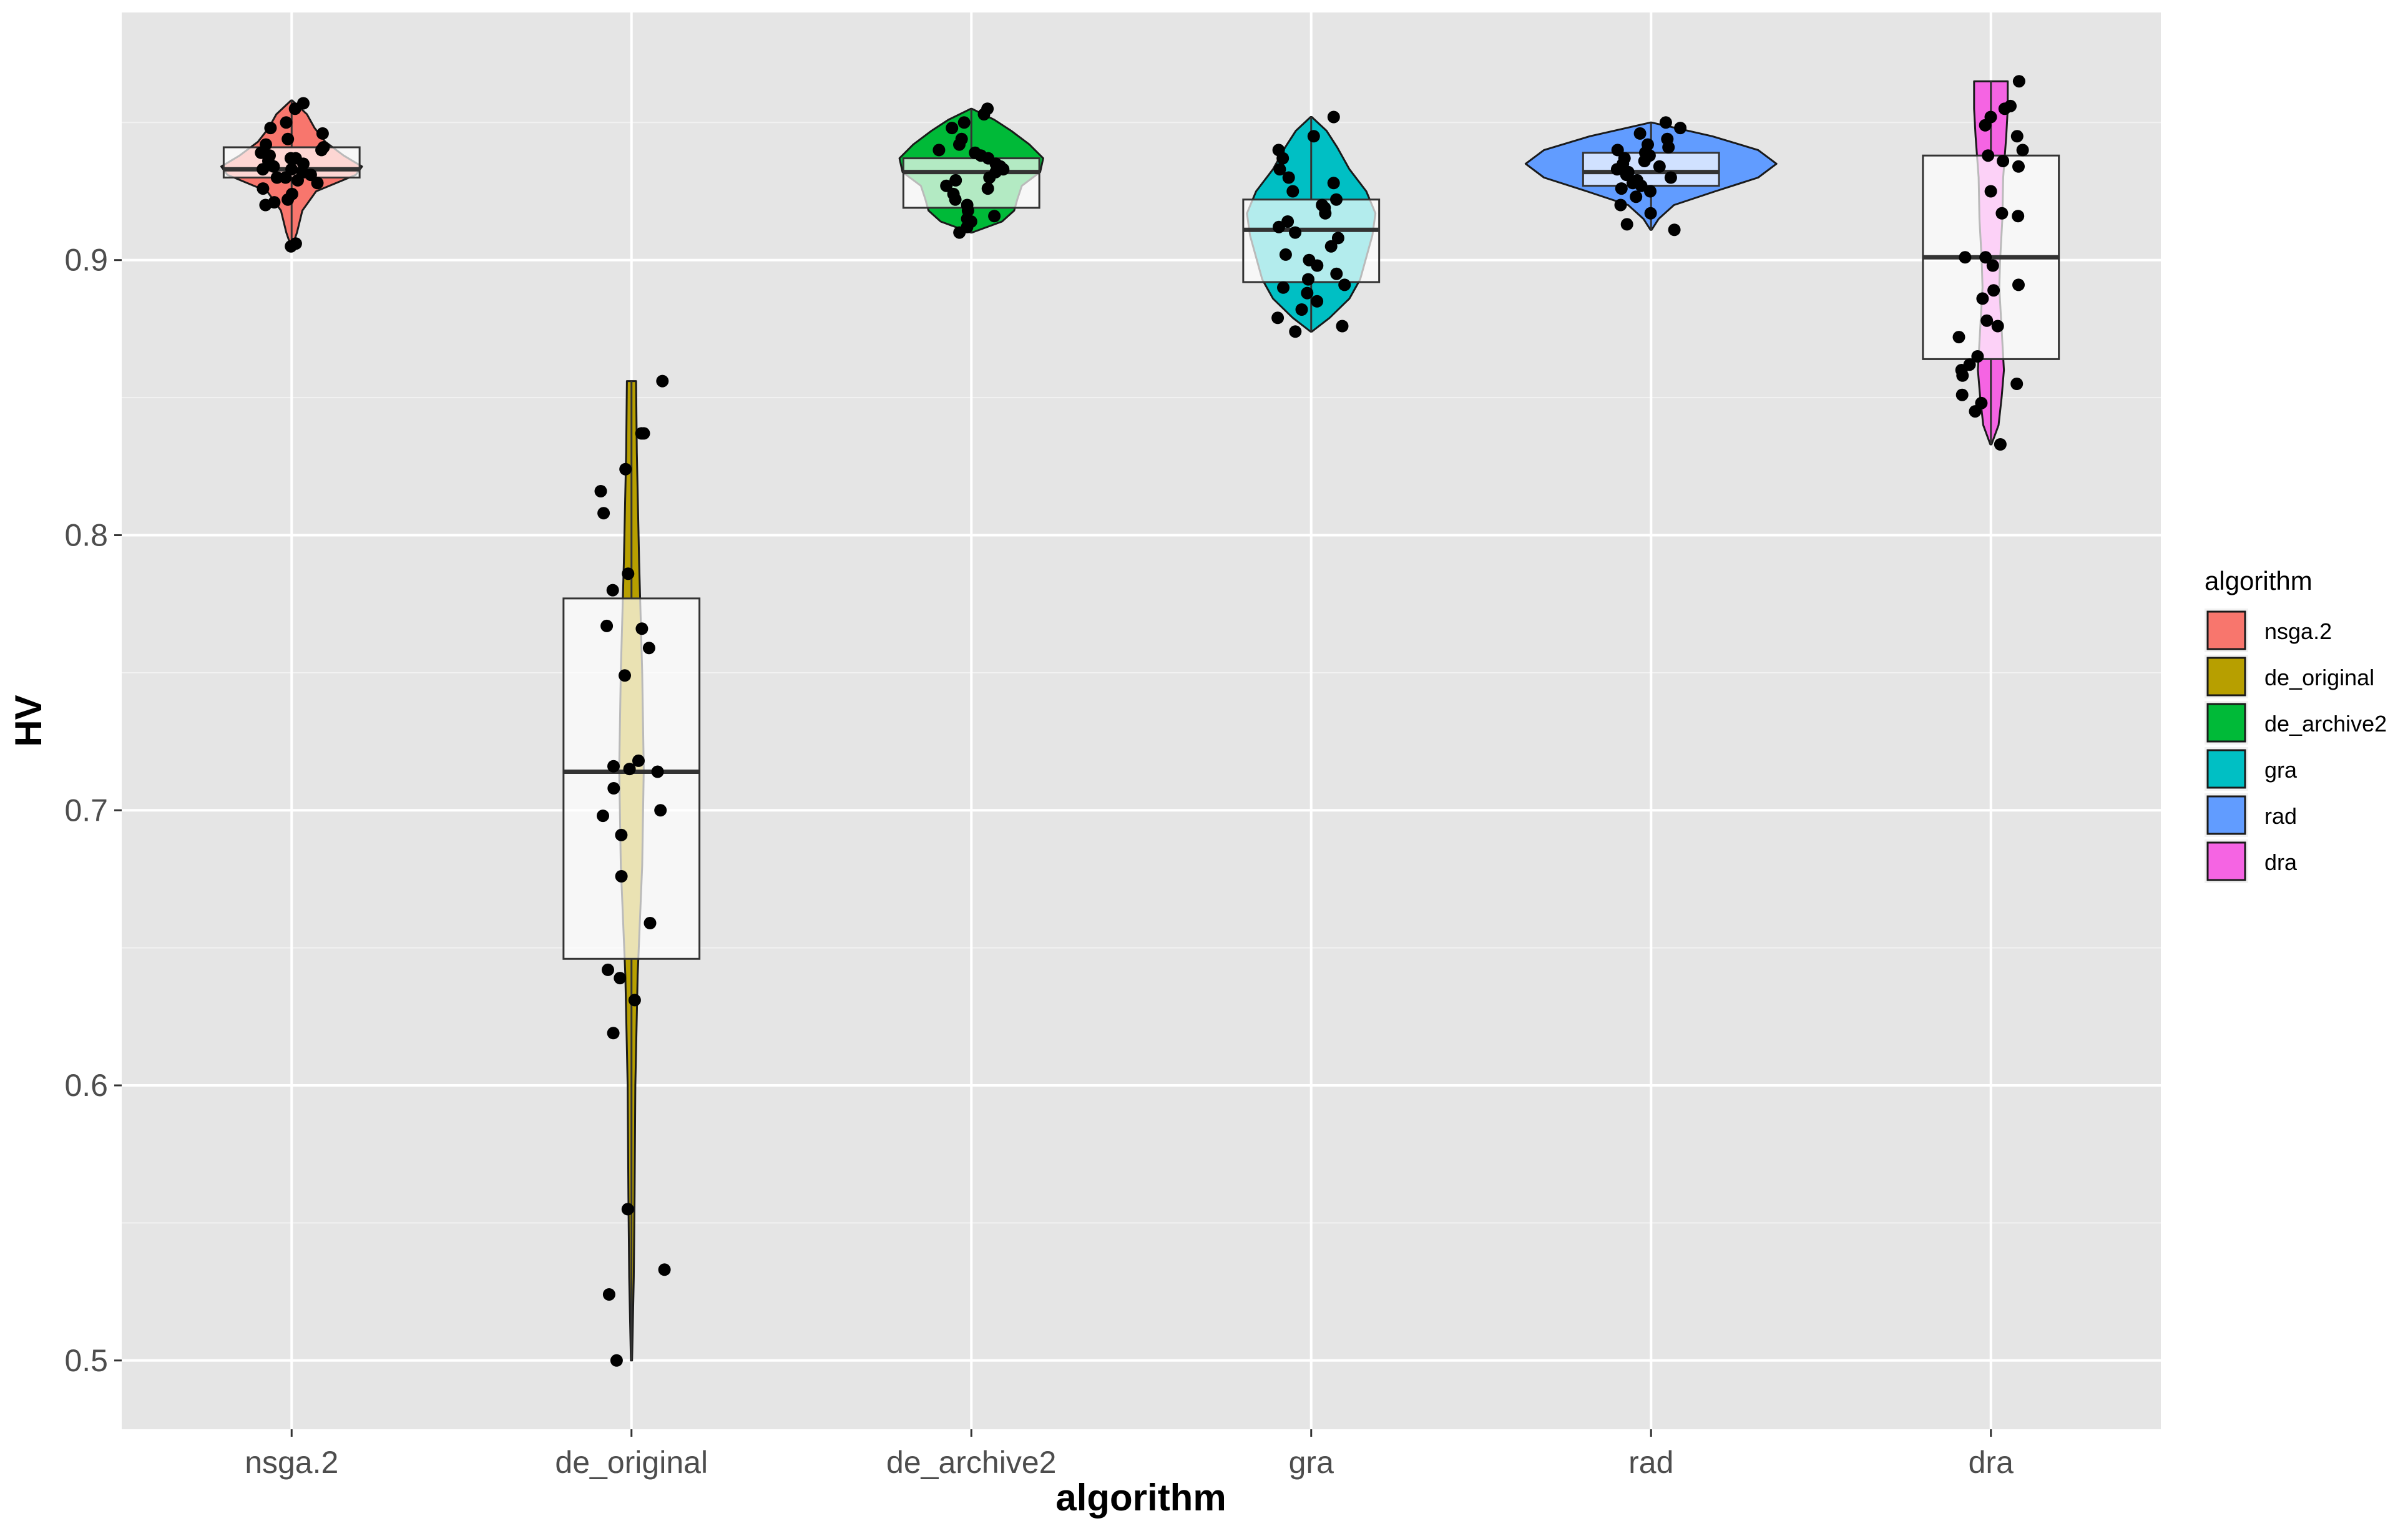 The width and height of the screenshot is (2408, 1526). I want to click on legend-label: rad, so click(2280, 816).